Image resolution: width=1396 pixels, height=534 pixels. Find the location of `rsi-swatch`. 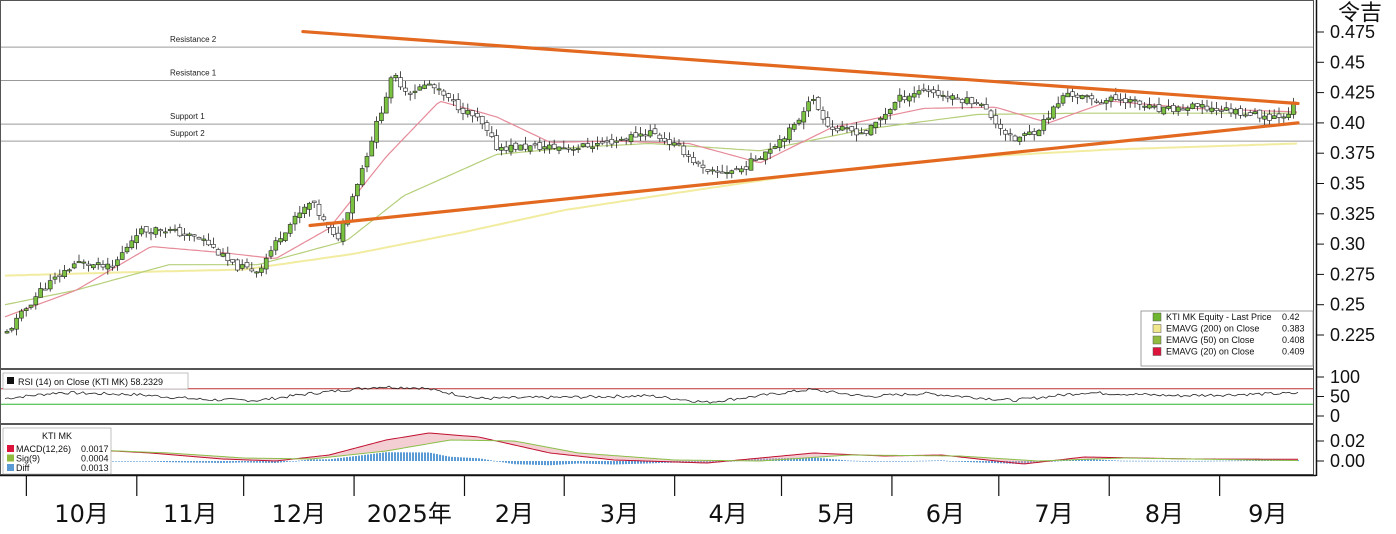

rsi-swatch is located at coordinates (10, 380).